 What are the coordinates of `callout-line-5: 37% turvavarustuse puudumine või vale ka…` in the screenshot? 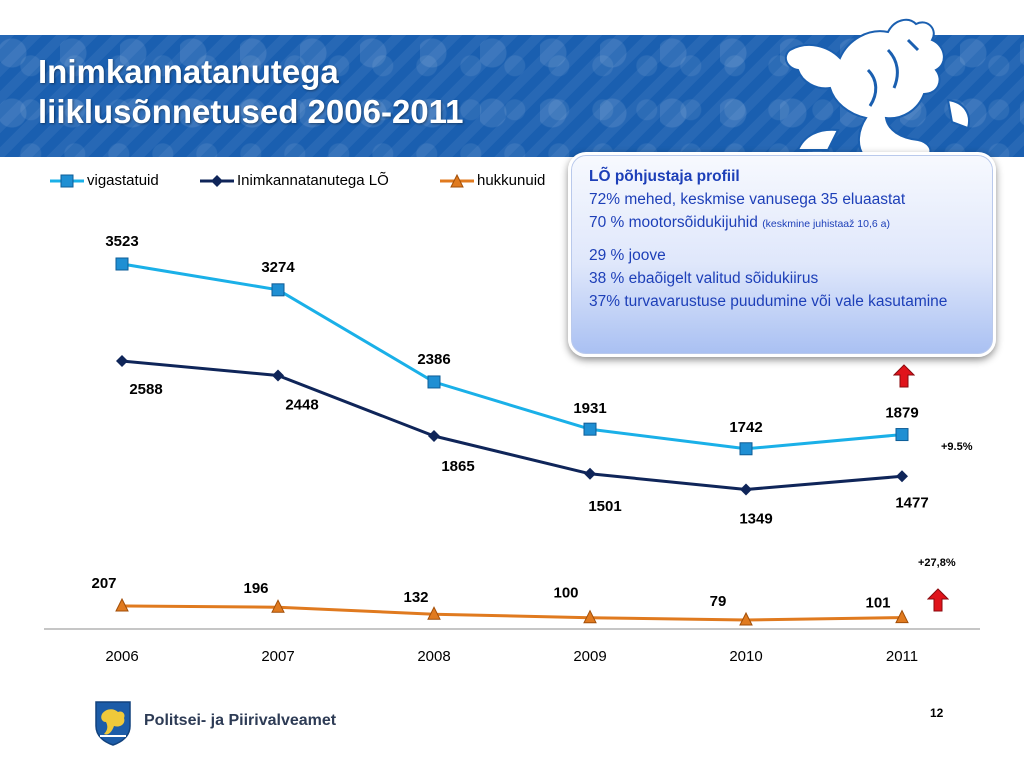 It's located at (768, 301).